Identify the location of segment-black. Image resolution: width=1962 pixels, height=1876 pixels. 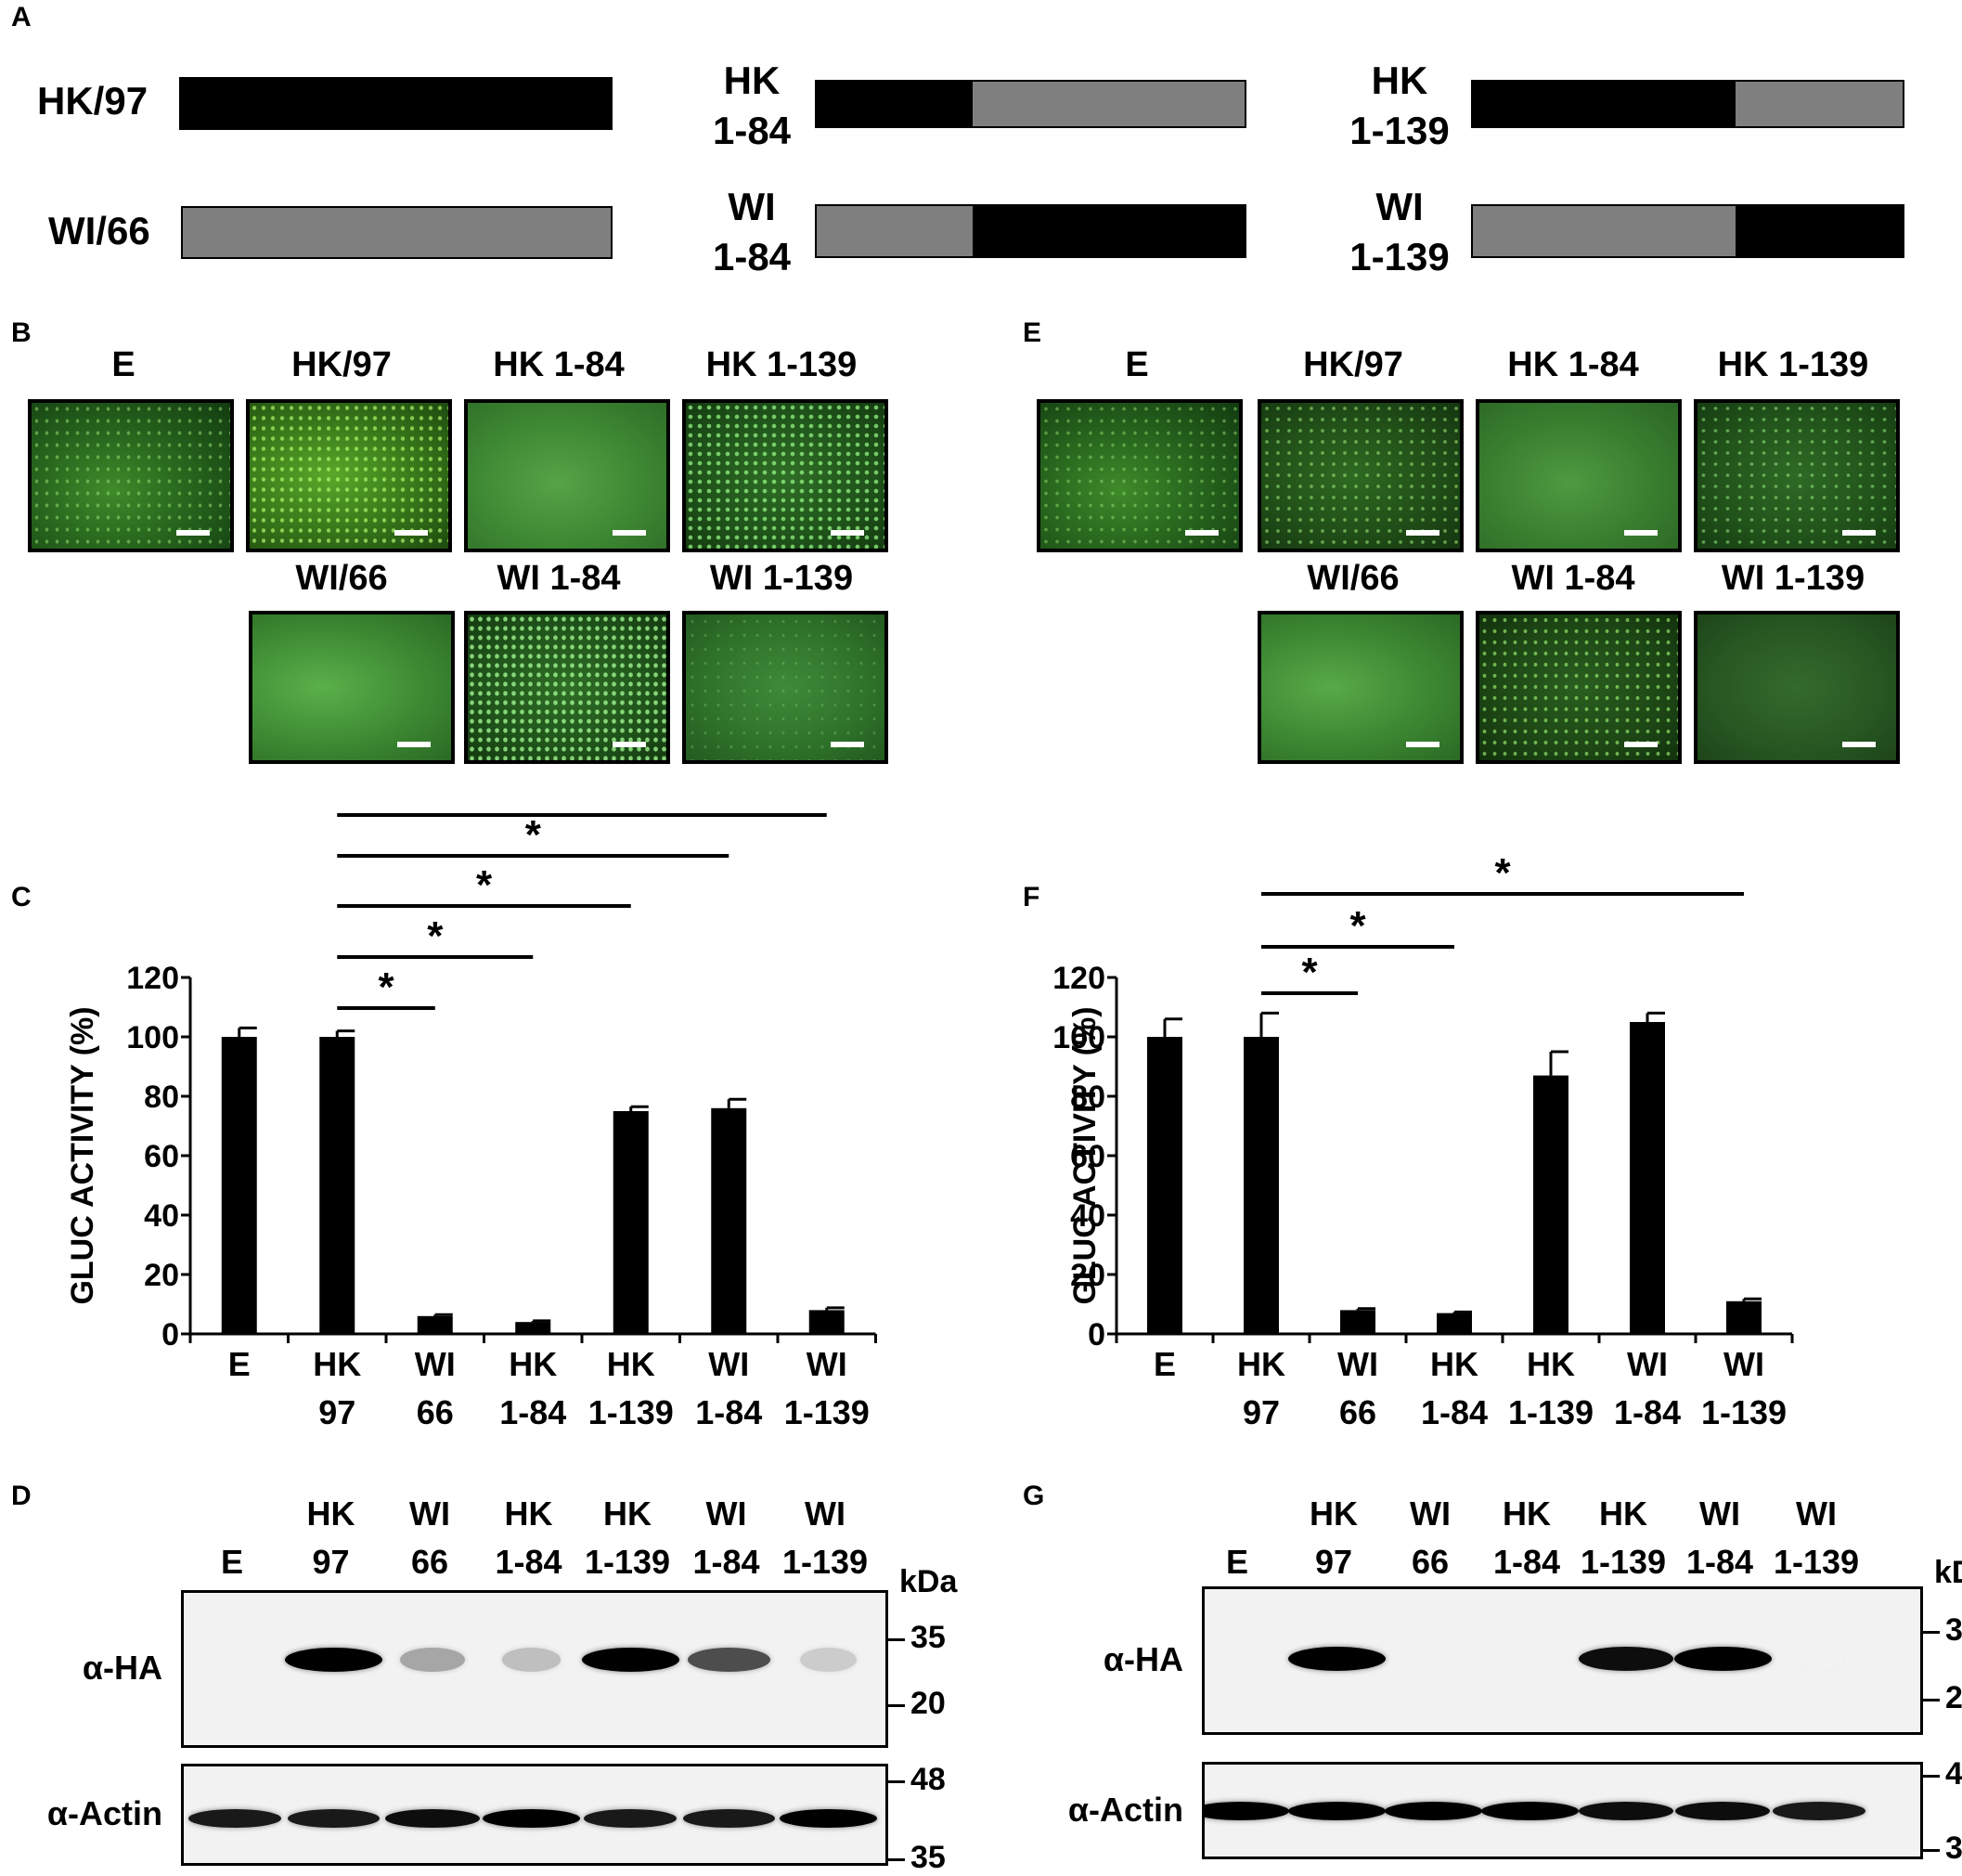
(1604, 104).